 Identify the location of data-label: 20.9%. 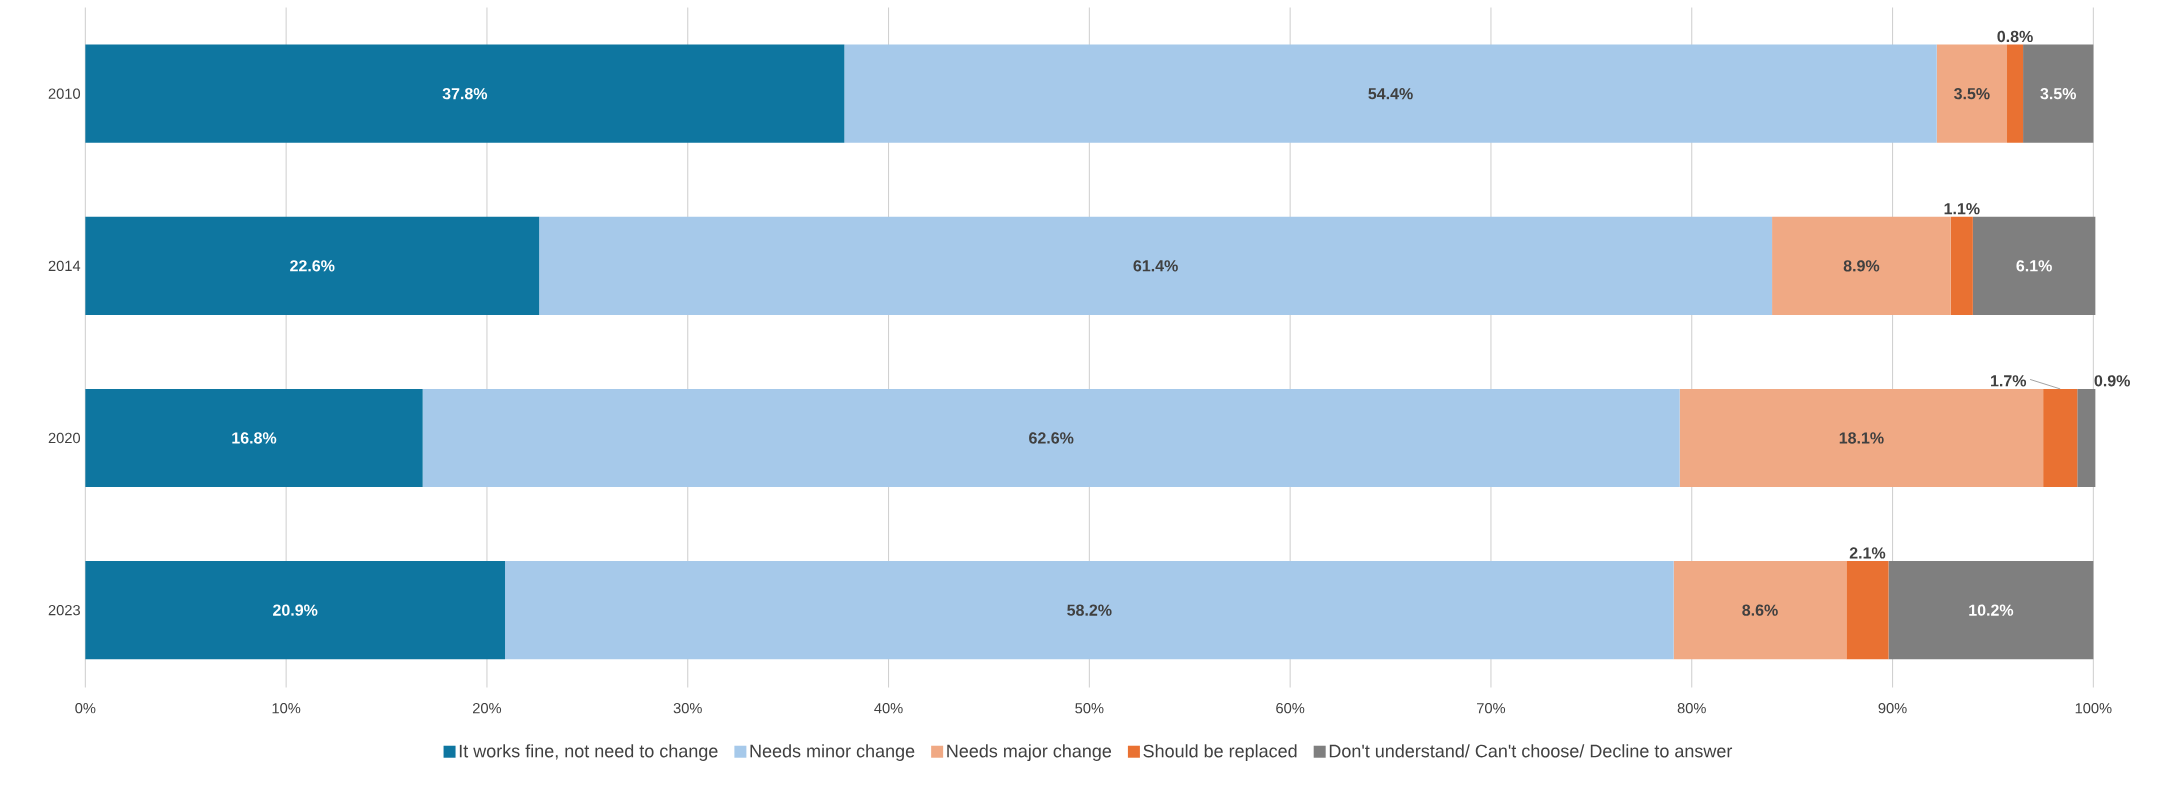
(295, 610).